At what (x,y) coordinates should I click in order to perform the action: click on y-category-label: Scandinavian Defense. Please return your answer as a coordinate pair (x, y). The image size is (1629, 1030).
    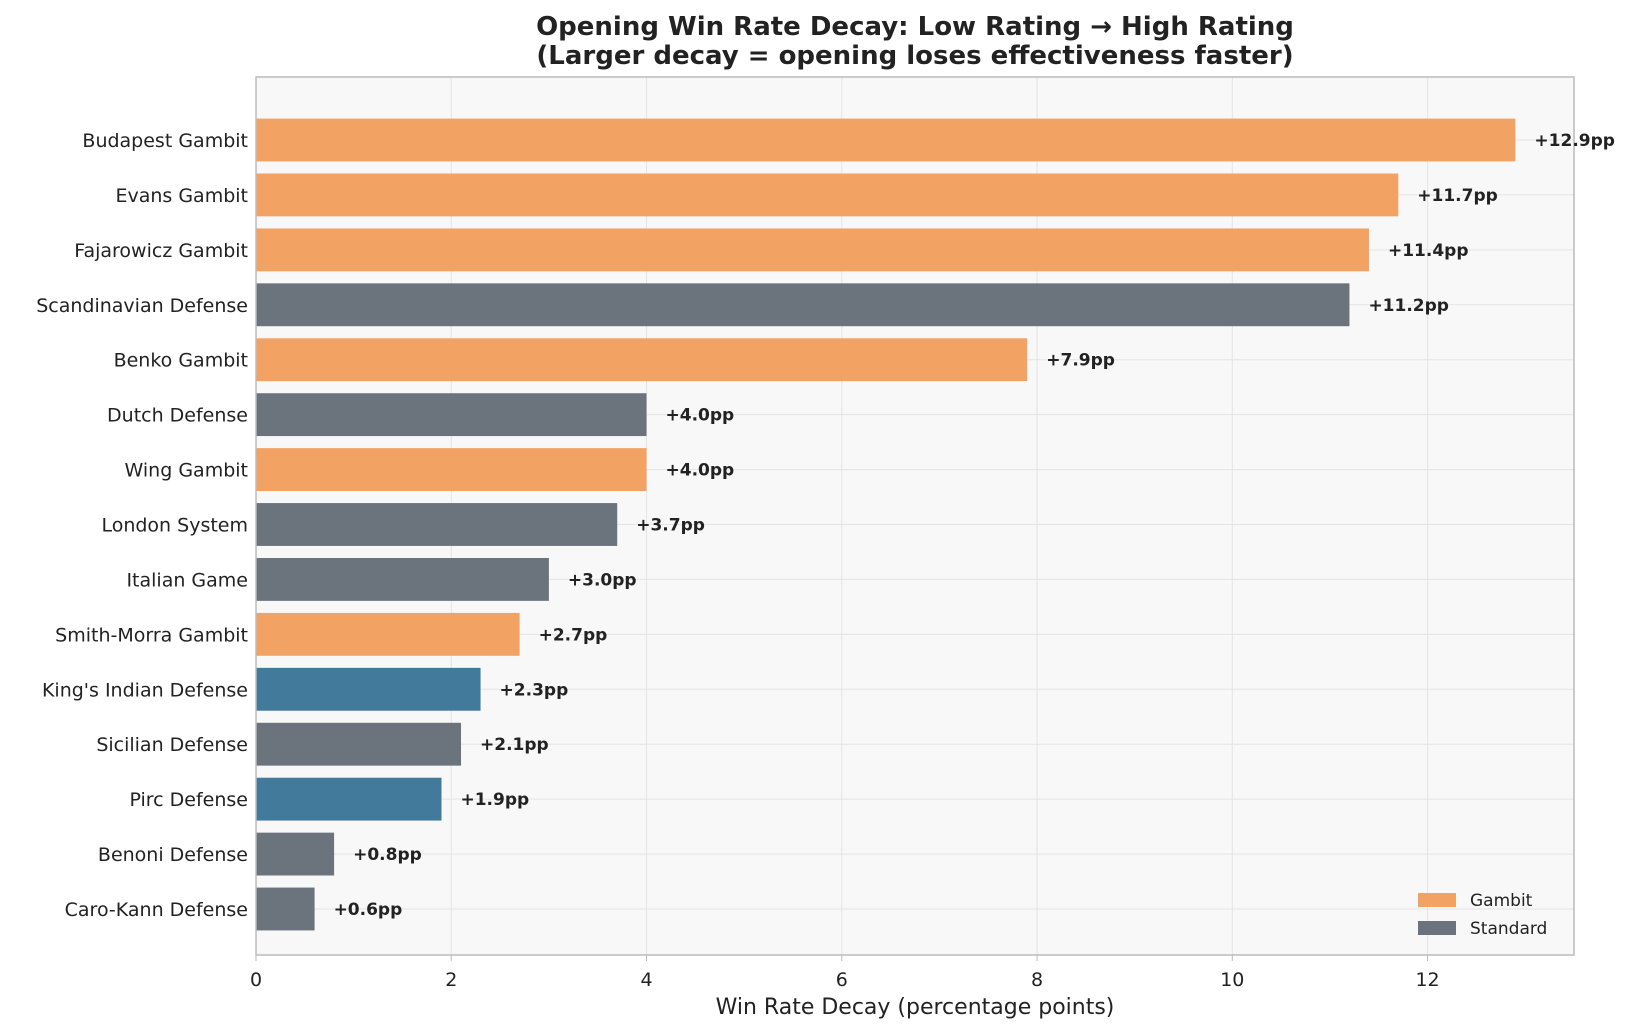
    Looking at the image, I should click on (142, 306).